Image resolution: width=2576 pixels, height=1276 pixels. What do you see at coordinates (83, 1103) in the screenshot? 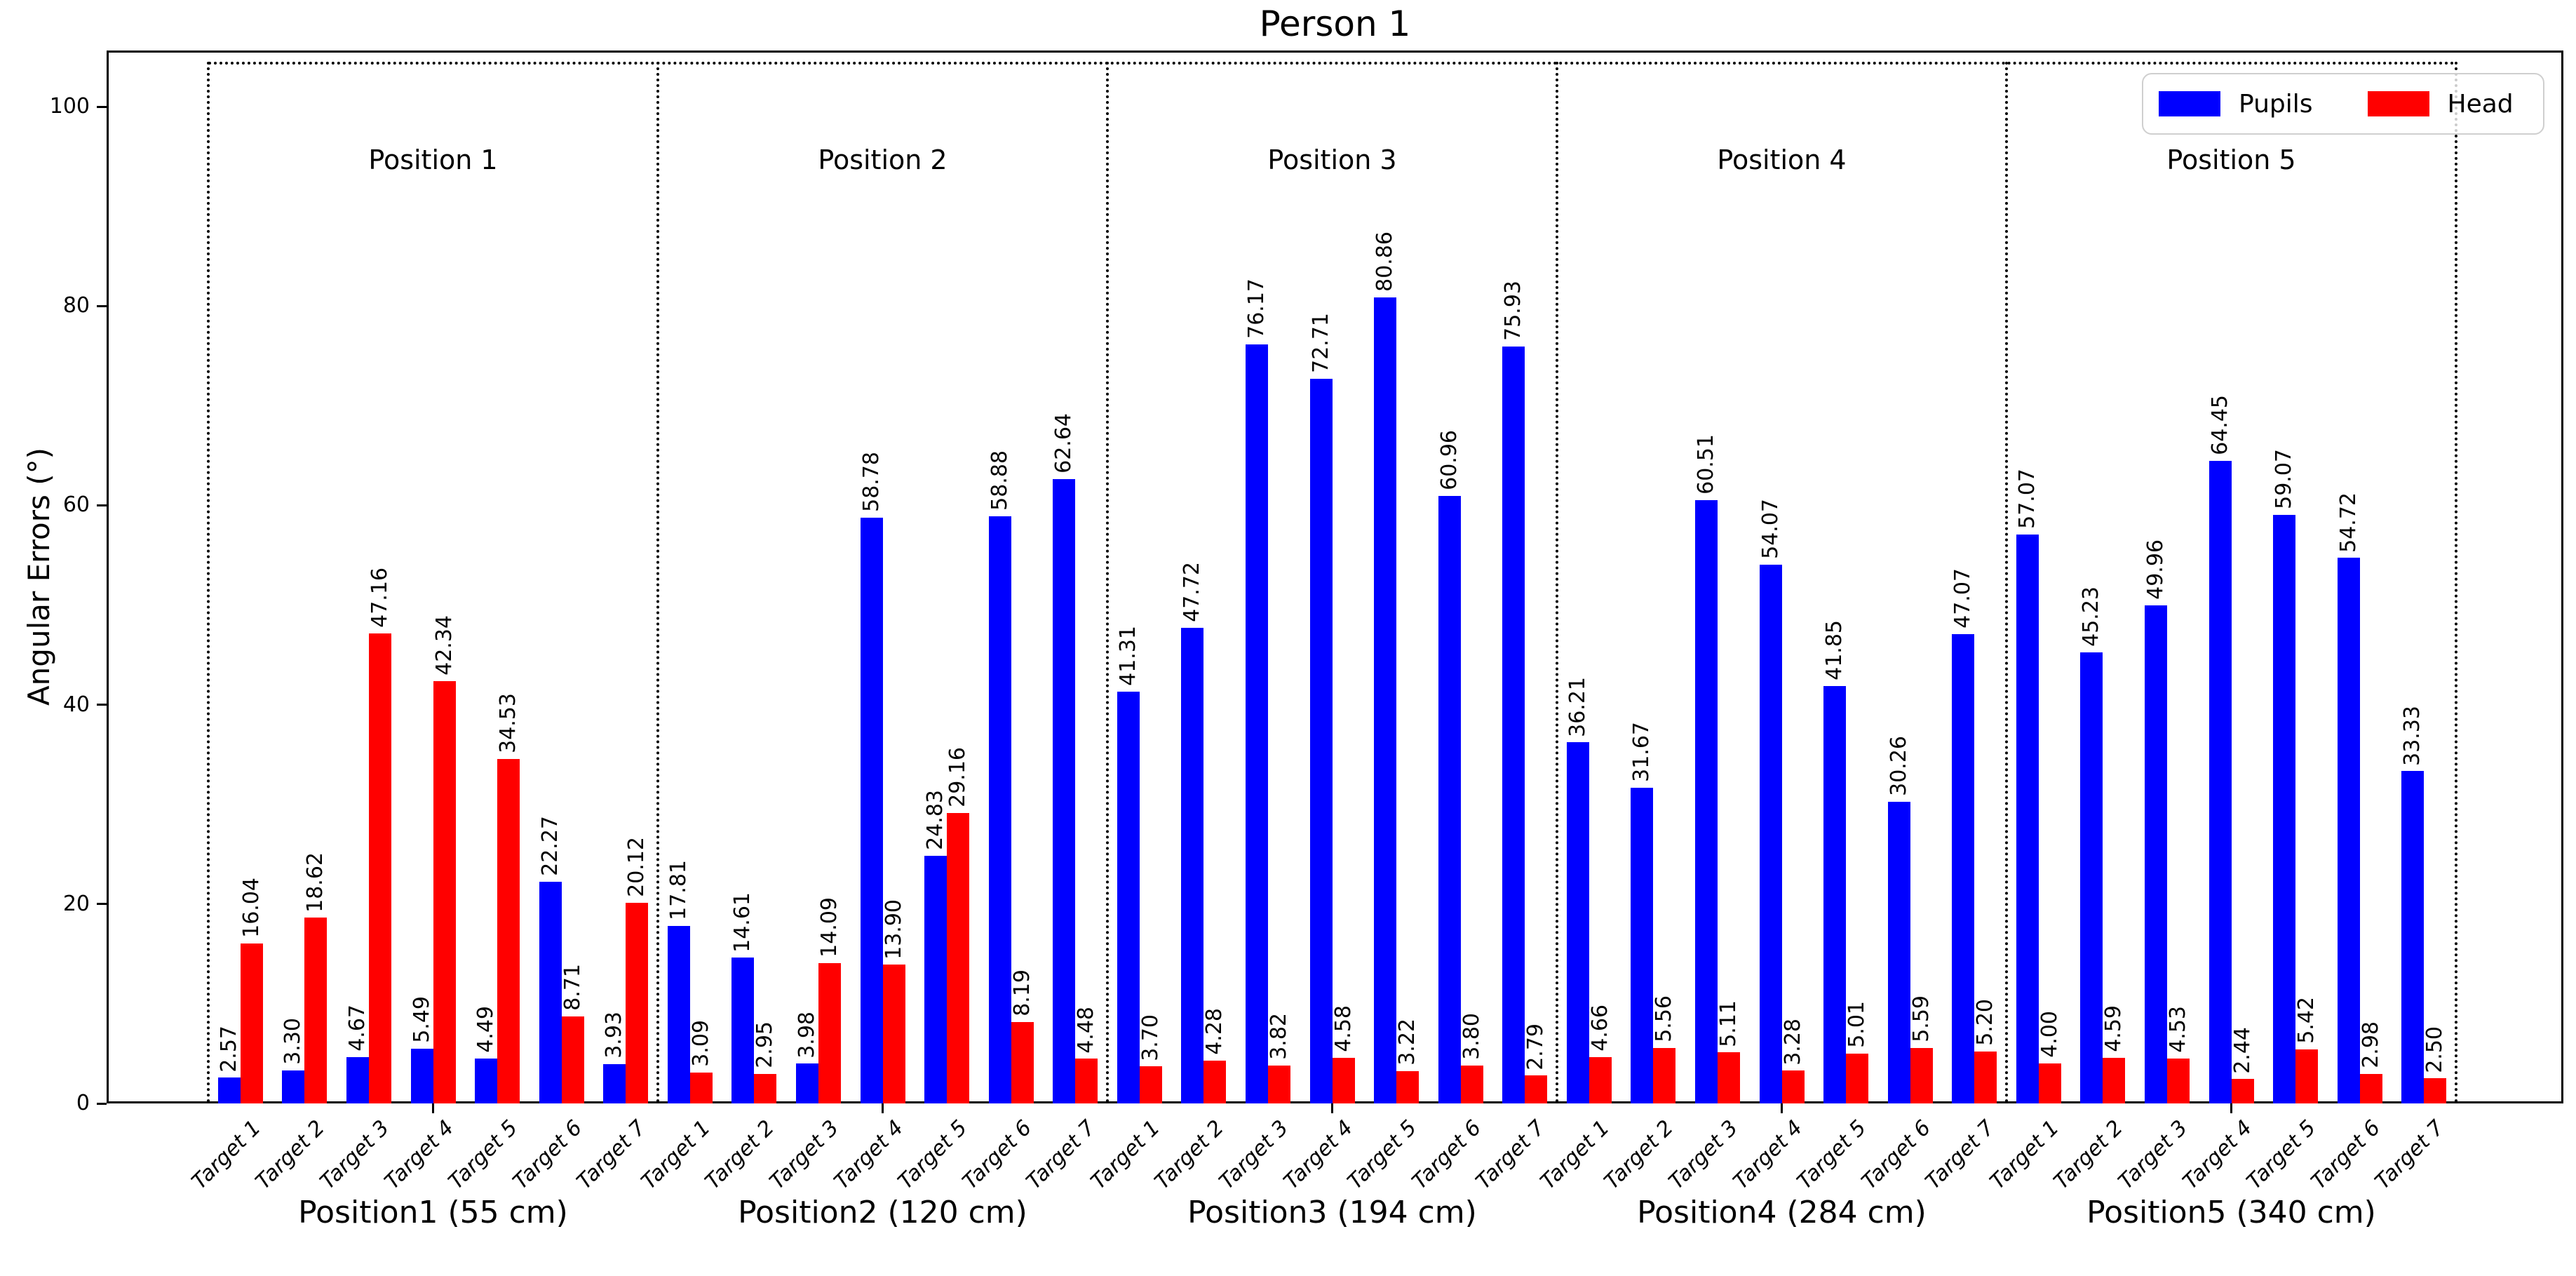
I see `y-tick-label: 0` at bounding box center [83, 1103].